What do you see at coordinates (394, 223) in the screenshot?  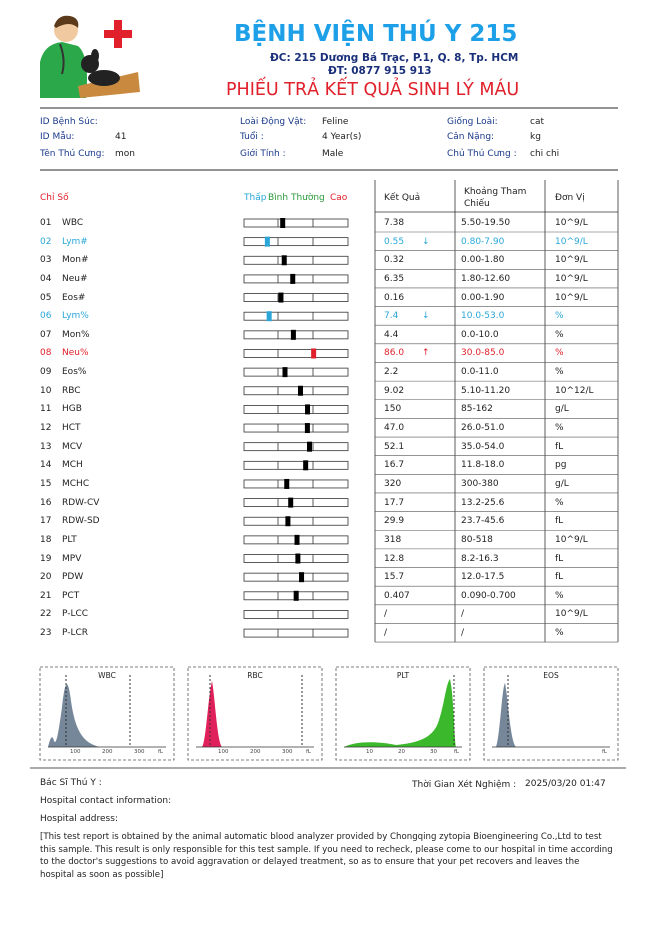 I see `row-result: 7.38` at bounding box center [394, 223].